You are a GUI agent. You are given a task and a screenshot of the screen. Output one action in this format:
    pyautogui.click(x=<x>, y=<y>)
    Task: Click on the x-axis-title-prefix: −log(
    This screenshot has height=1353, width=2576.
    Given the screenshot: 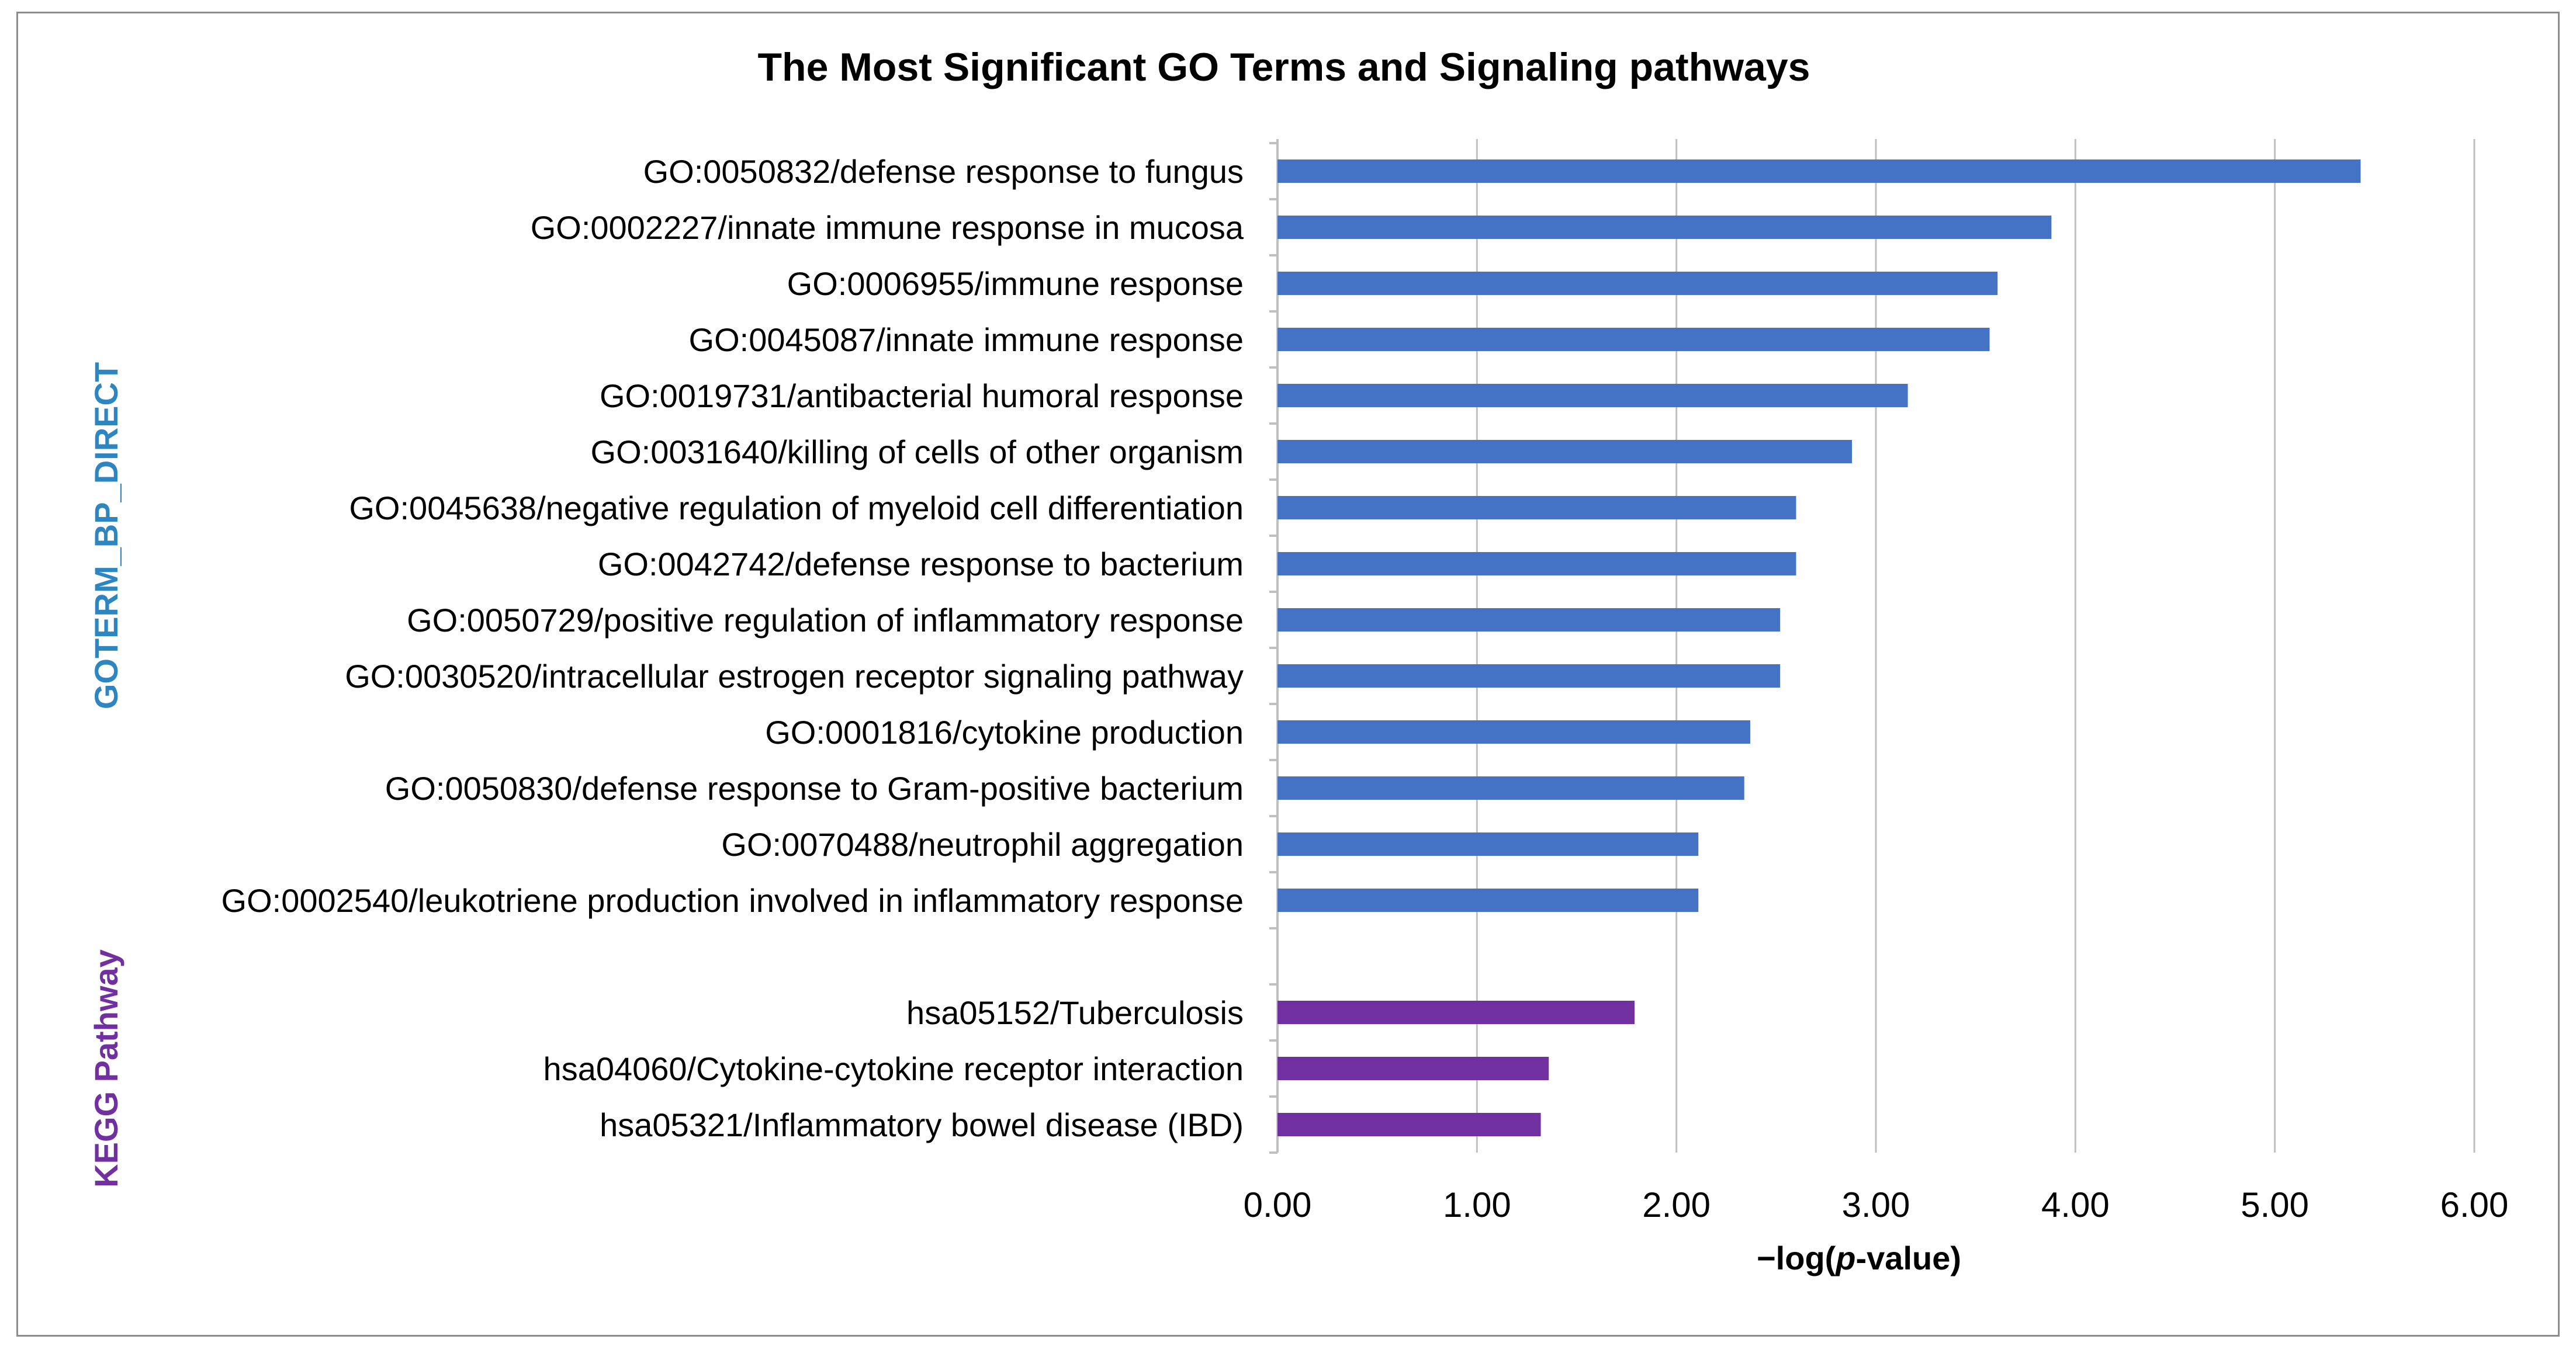 What is the action you would take?
    pyautogui.click(x=1796, y=1258)
    